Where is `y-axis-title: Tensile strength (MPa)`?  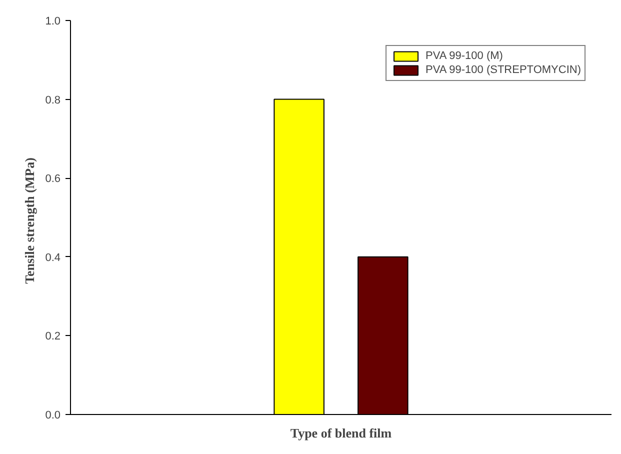 y-axis-title: Tensile strength (MPa) is located at coordinates (30, 221).